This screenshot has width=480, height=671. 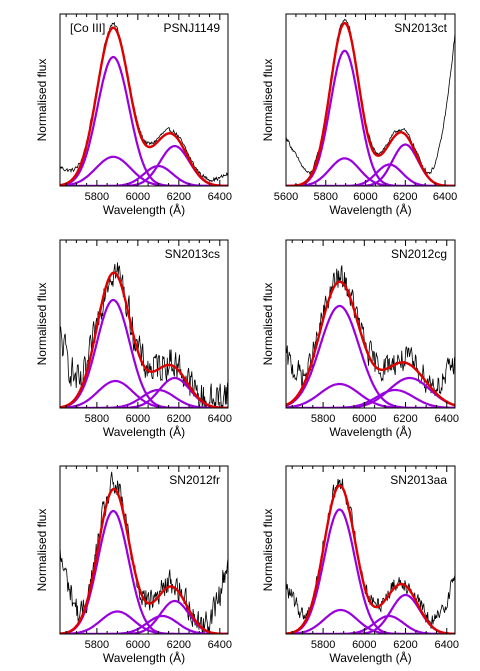 I want to click on panel-title: SN2013cs, so click(x=192, y=254).